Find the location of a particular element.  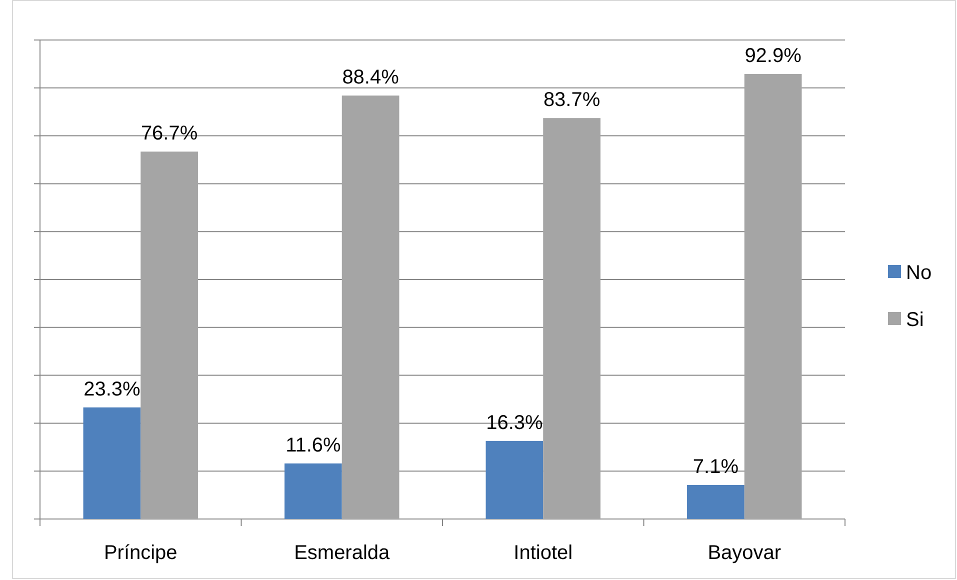

data-label: 7.1% is located at coordinates (715, 467).